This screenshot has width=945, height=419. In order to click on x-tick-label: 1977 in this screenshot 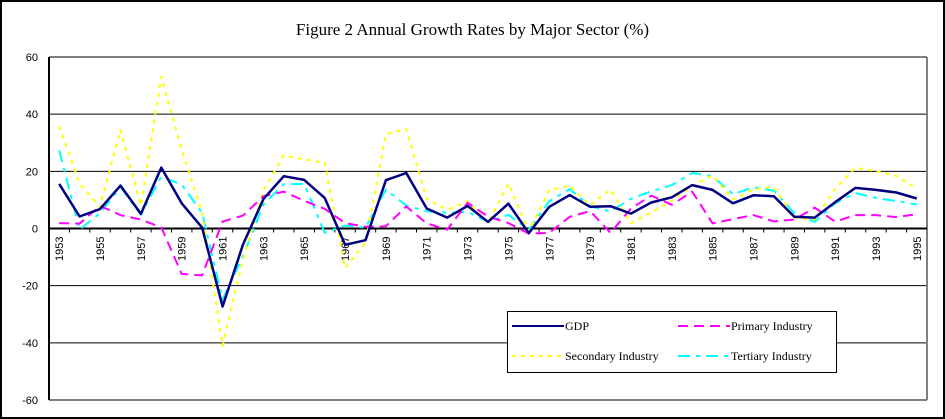, I will do `click(550, 249)`.